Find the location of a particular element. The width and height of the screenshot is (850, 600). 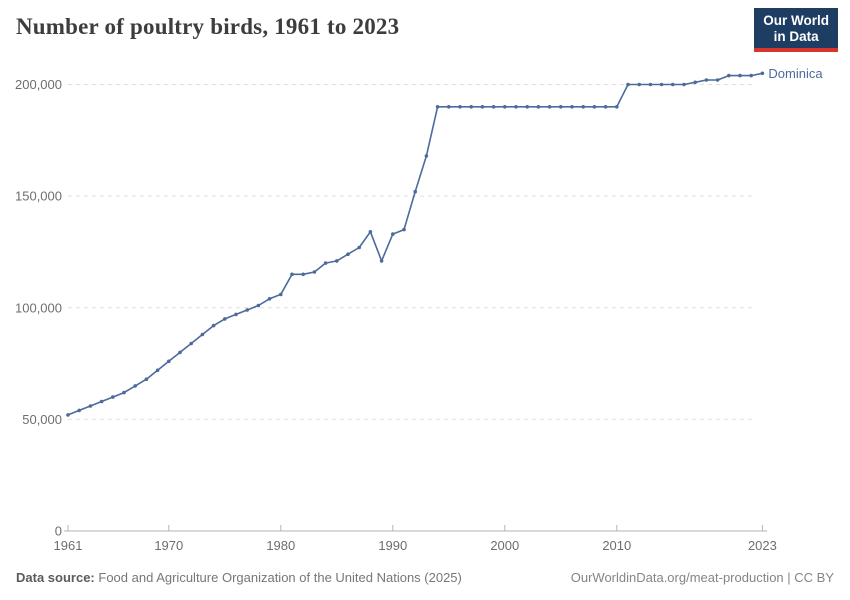

page-title: Number of poultry birds, 1961 to 2023 is located at coordinates (208, 26).